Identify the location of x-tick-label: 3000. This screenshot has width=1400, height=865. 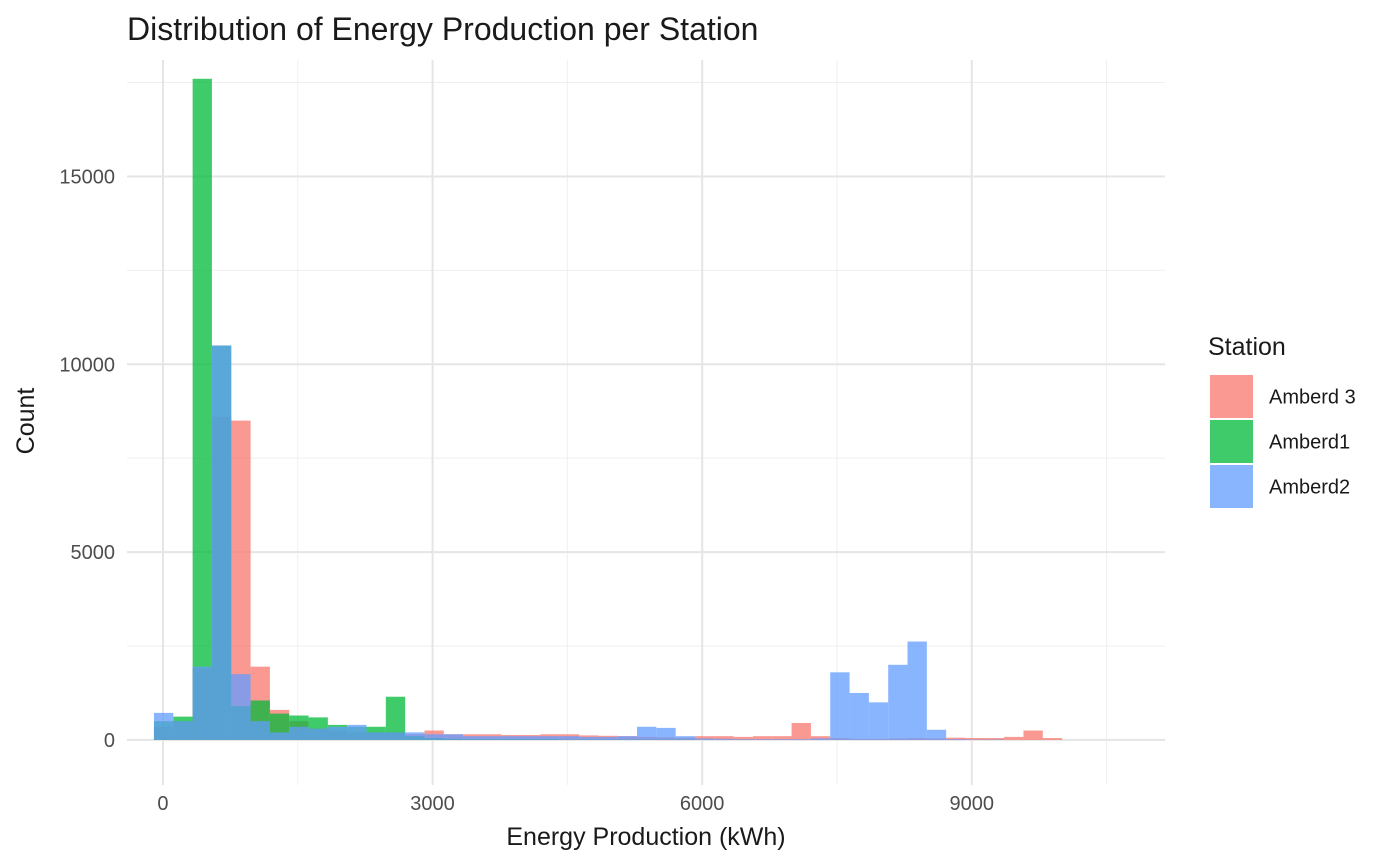
(432, 804).